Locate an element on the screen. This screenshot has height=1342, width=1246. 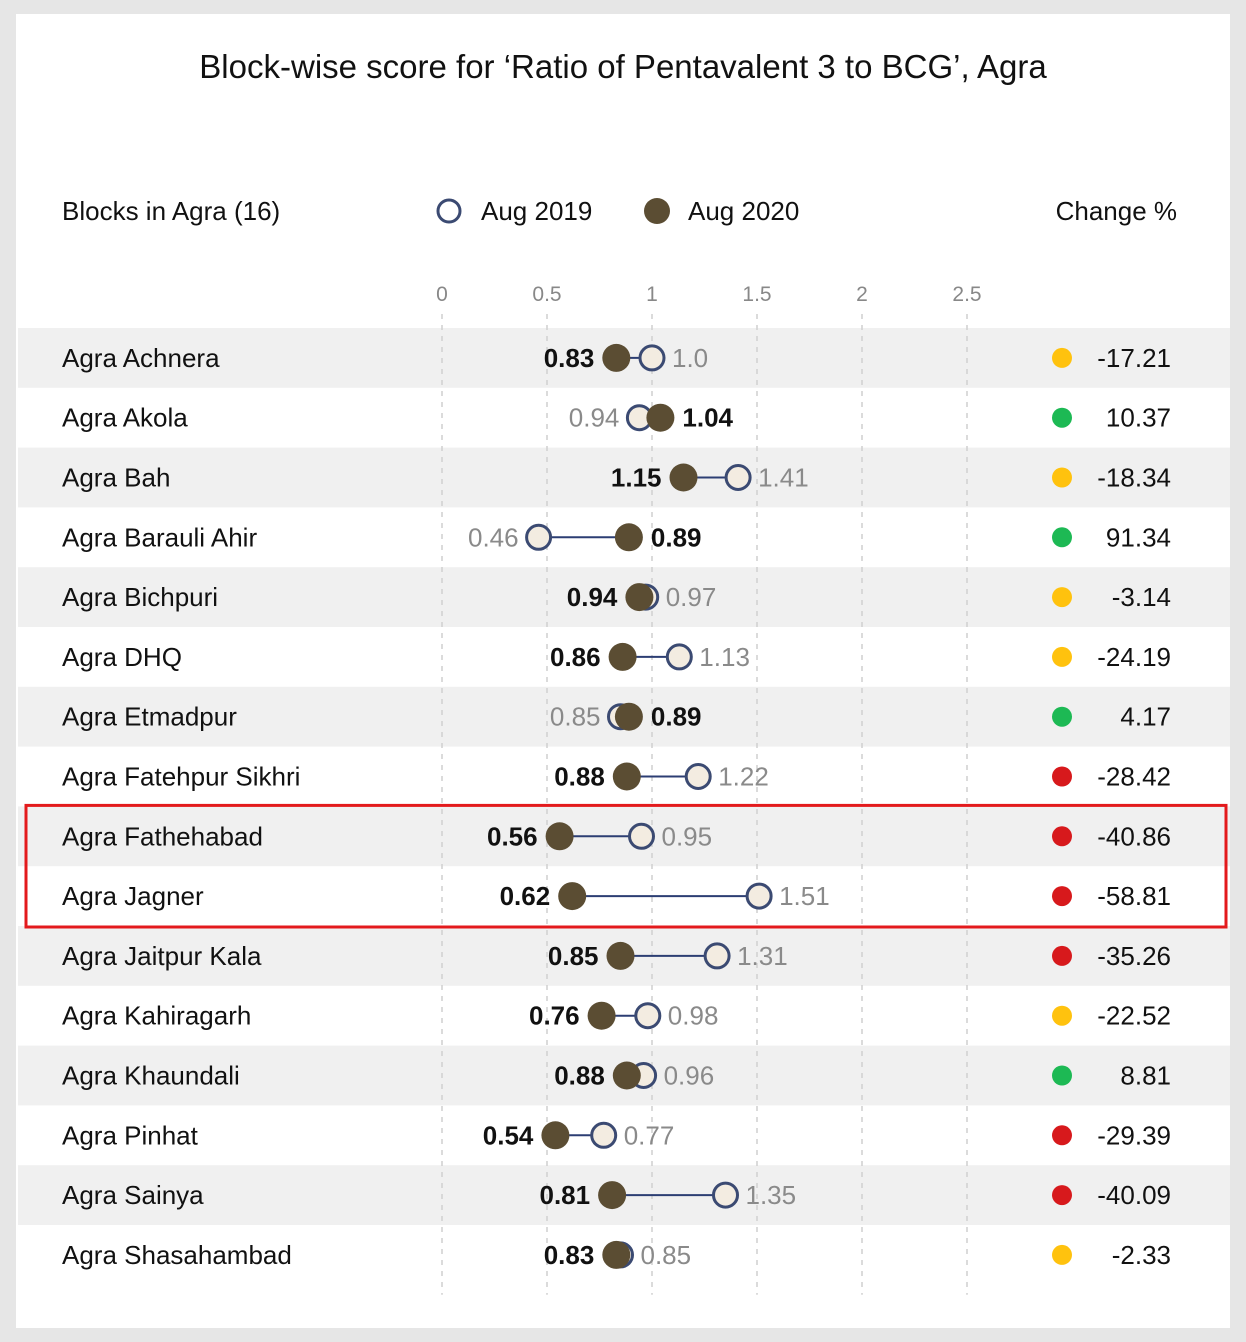
value-label: 1.15 is located at coordinates (636, 478).